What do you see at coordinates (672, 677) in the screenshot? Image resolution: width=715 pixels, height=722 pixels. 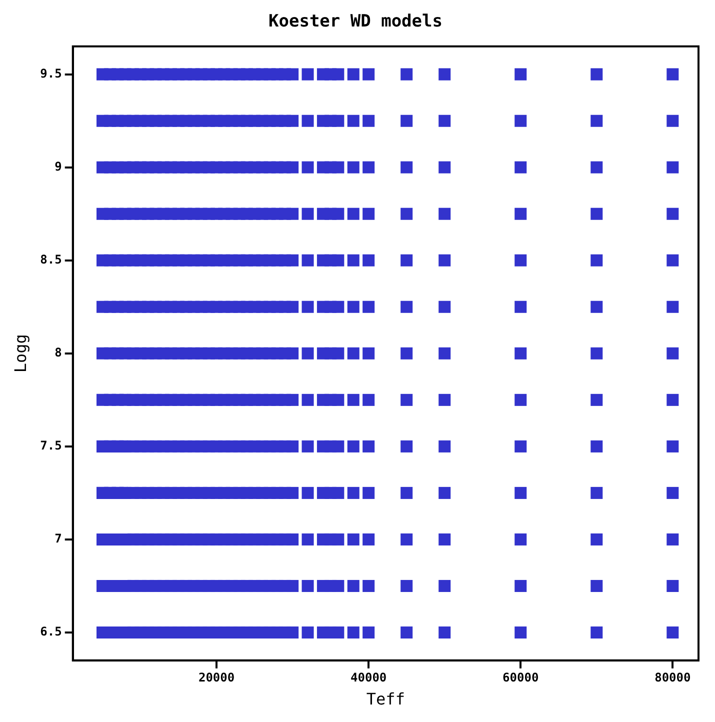 I see `x-tick-label: 80000` at bounding box center [672, 677].